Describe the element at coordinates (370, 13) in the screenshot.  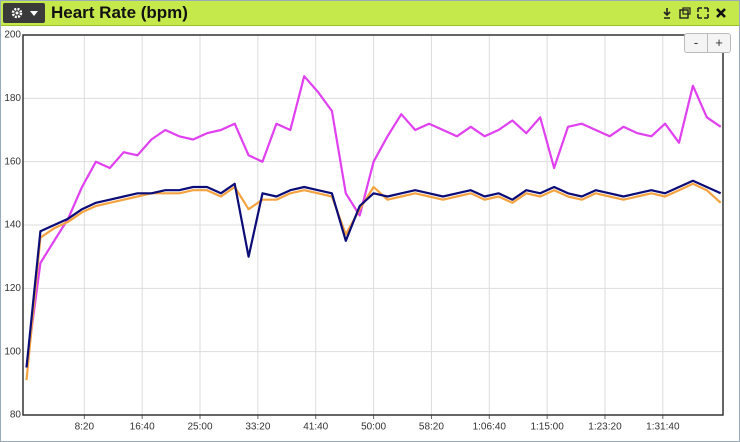
I see `panel-header: Heart Rate (bpm)` at that location.